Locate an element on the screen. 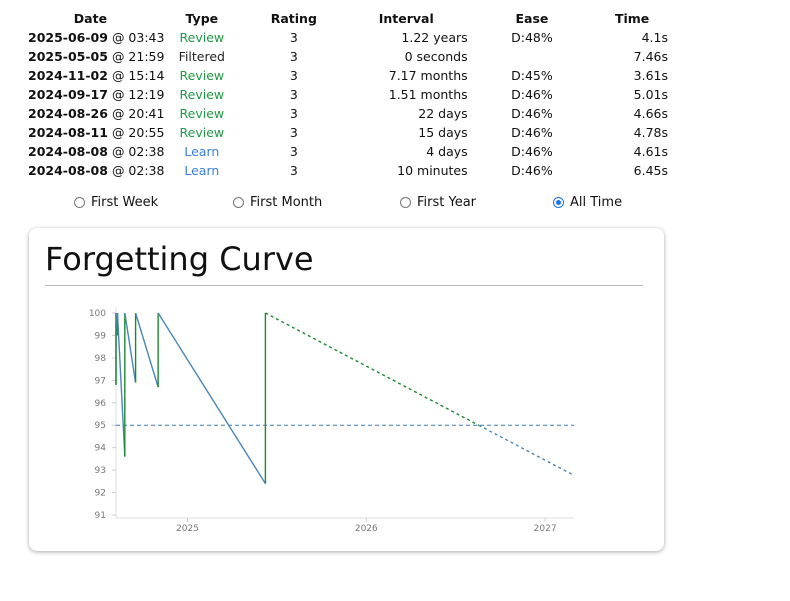 Image resolution: width=790 pixels, height=601 pixels. y-tick-label: 99 is located at coordinates (101, 336).